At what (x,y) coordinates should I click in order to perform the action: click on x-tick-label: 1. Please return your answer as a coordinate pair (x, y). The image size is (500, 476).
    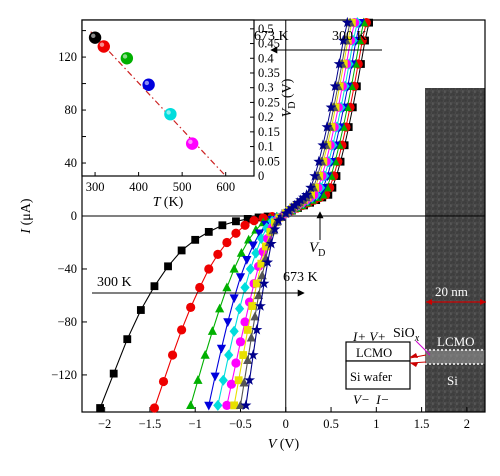
    Looking at the image, I should click on (376, 424).